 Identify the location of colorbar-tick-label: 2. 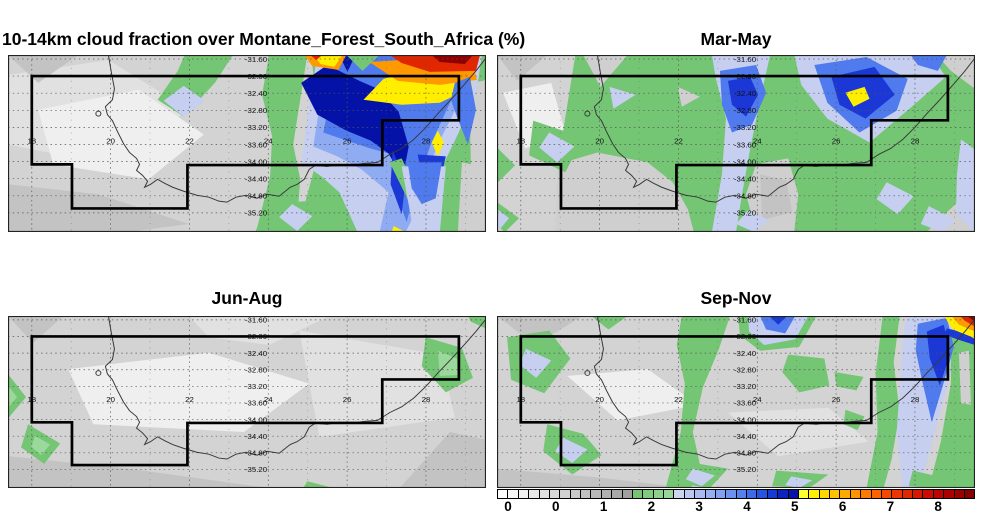
(651, 506).